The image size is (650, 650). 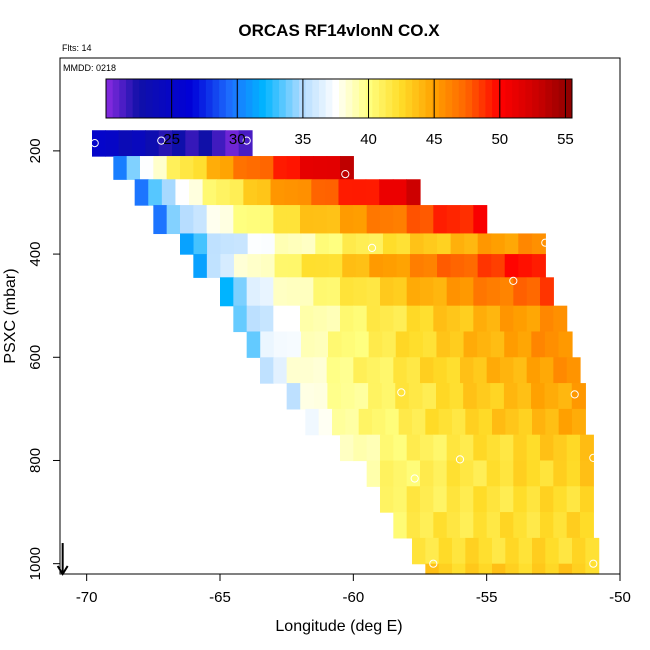 I want to click on y-axis-label: PSXC (mbar), so click(x=10, y=315).